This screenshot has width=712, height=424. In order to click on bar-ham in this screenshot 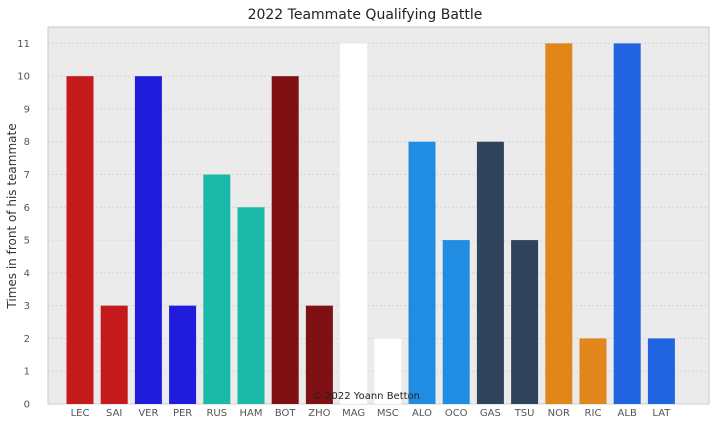, I will do `click(251, 305)`.